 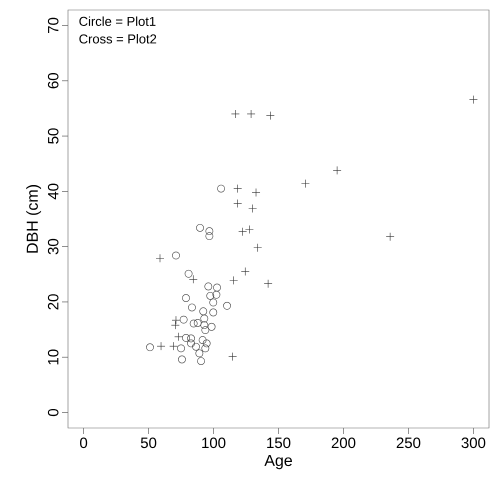 I want to click on x-tick-label: 200, so click(x=344, y=443).